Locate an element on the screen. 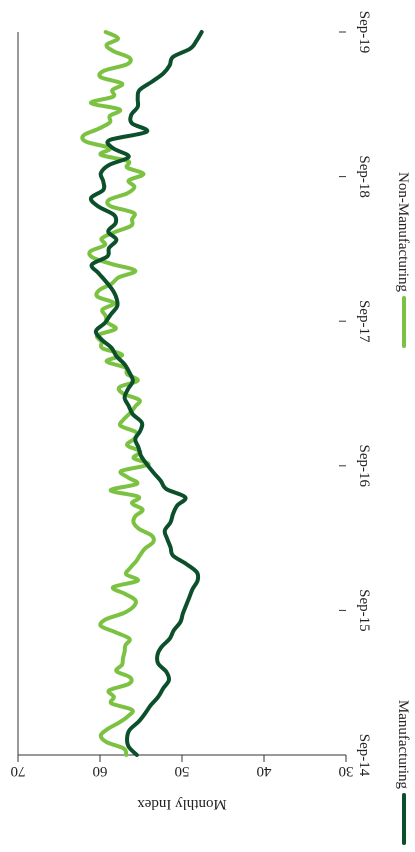 This screenshot has height=852, width=415. value-tick-label: 40 is located at coordinates (264, 771).